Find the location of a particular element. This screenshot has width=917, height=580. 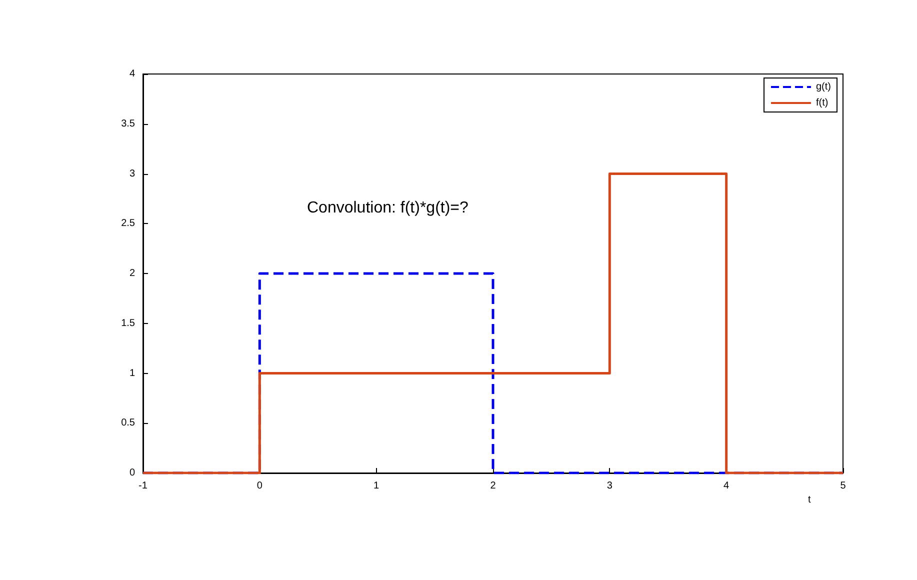

x-axis-title: t is located at coordinates (809, 500).